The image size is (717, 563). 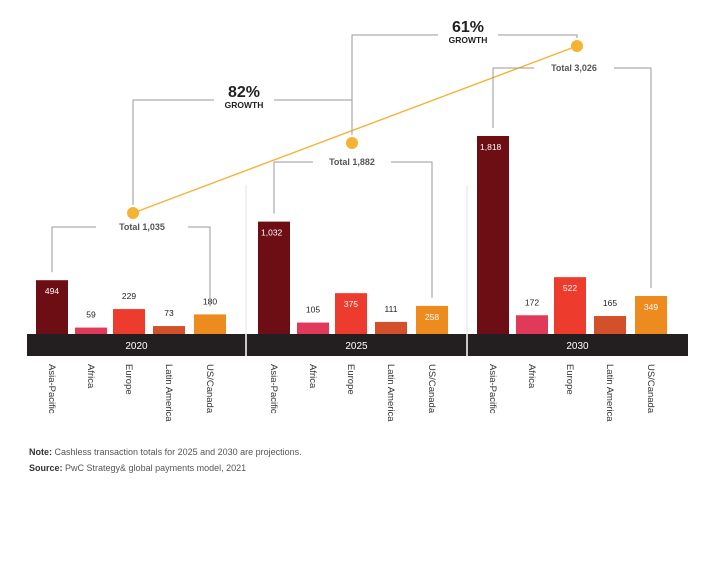 What do you see at coordinates (491, 147) in the screenshot?
I see `value-label: 1,818` at bounding box center [491, 147].